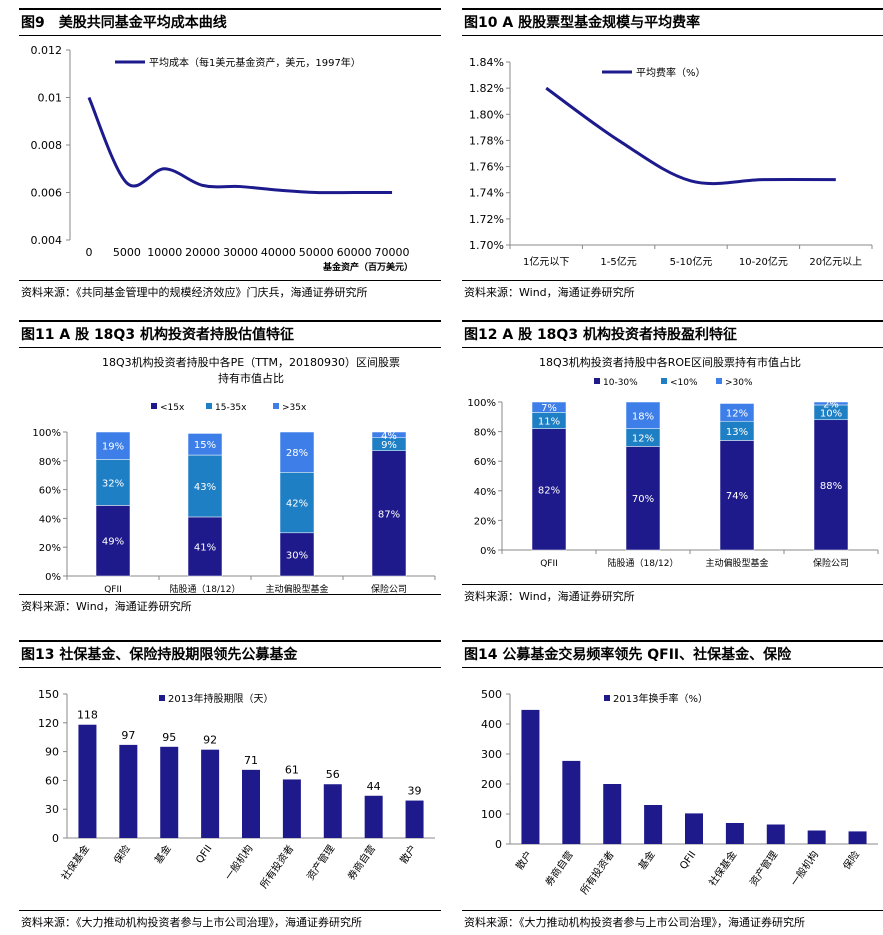 This screenshot has height=935, width=883. Describe the element at coordinates (230, 22) in the screenshot. I see `figure-title: 图9 美股共同基金平均成本曲线` at that location.